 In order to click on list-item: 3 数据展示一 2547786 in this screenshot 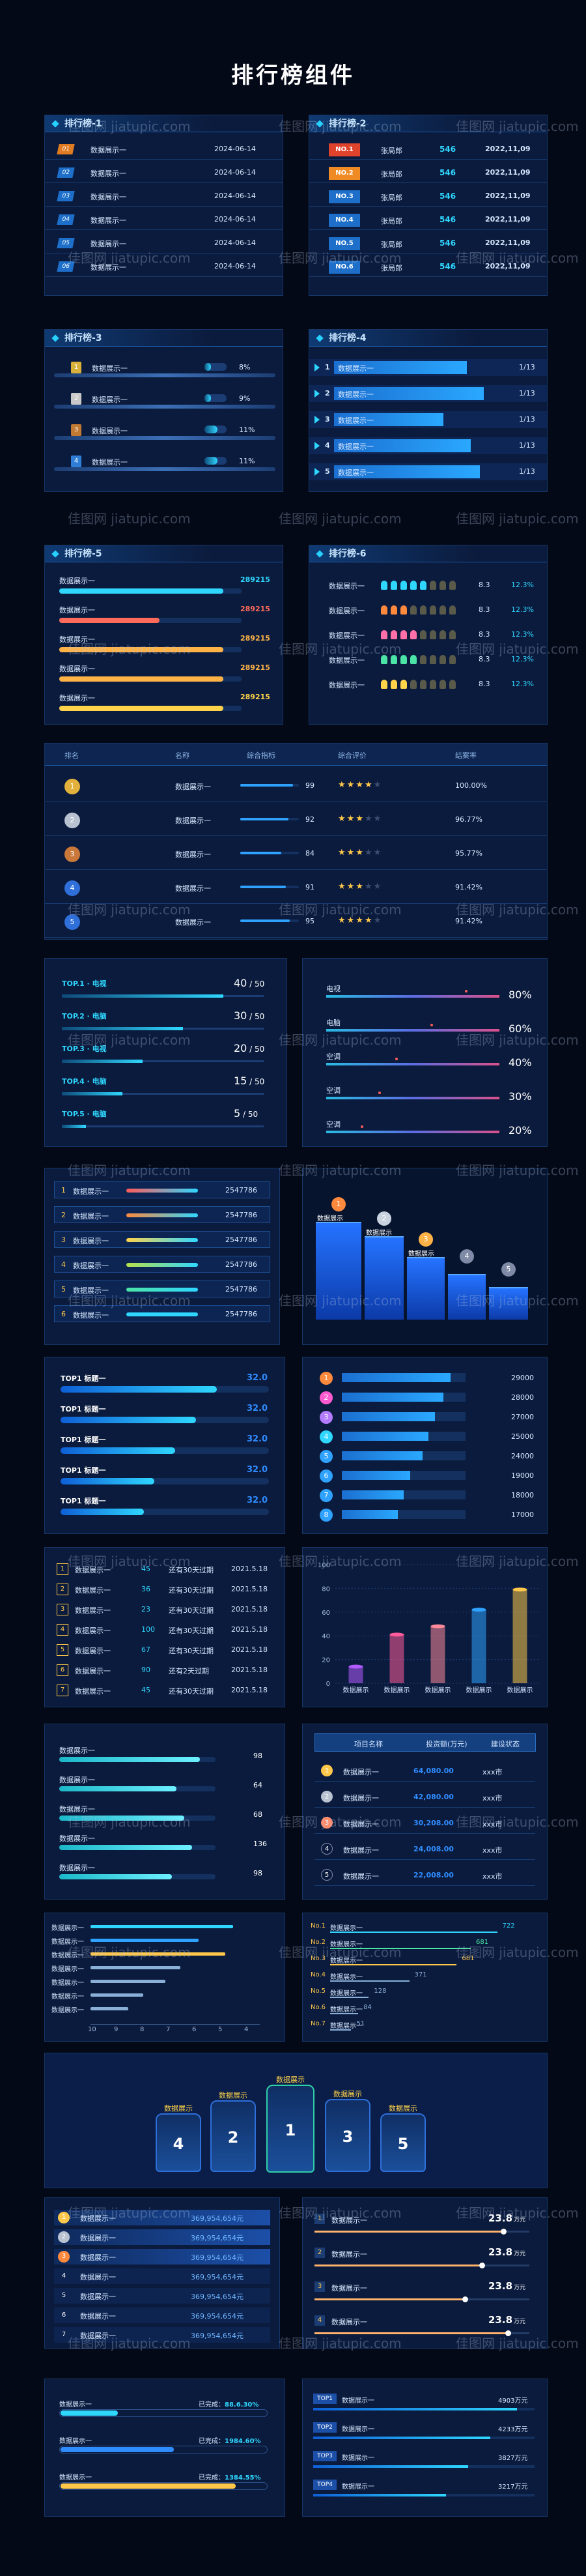, I will do `click(162, 1239)`.